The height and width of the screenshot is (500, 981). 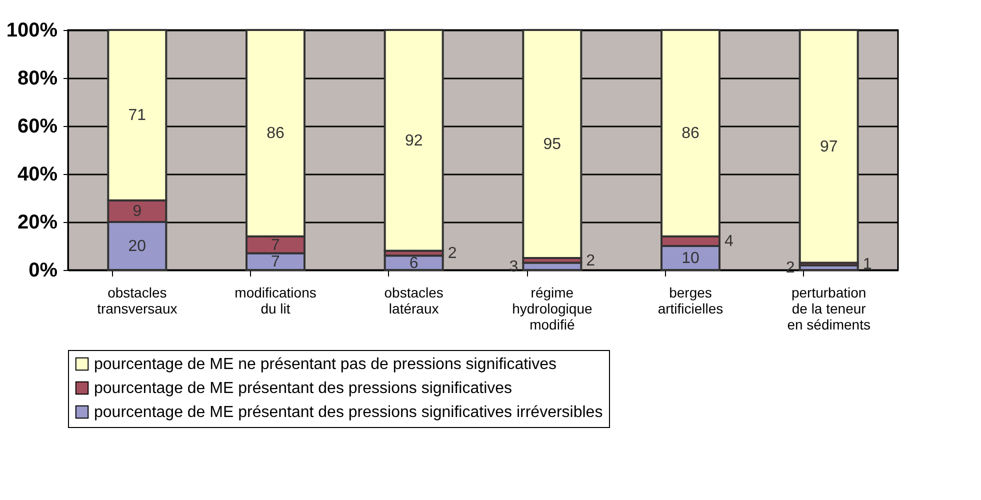 What do you see at coordinates (37, 79) in the screenshot?
I see `y-tick-label: 80%` at bounding box center [37, 79].